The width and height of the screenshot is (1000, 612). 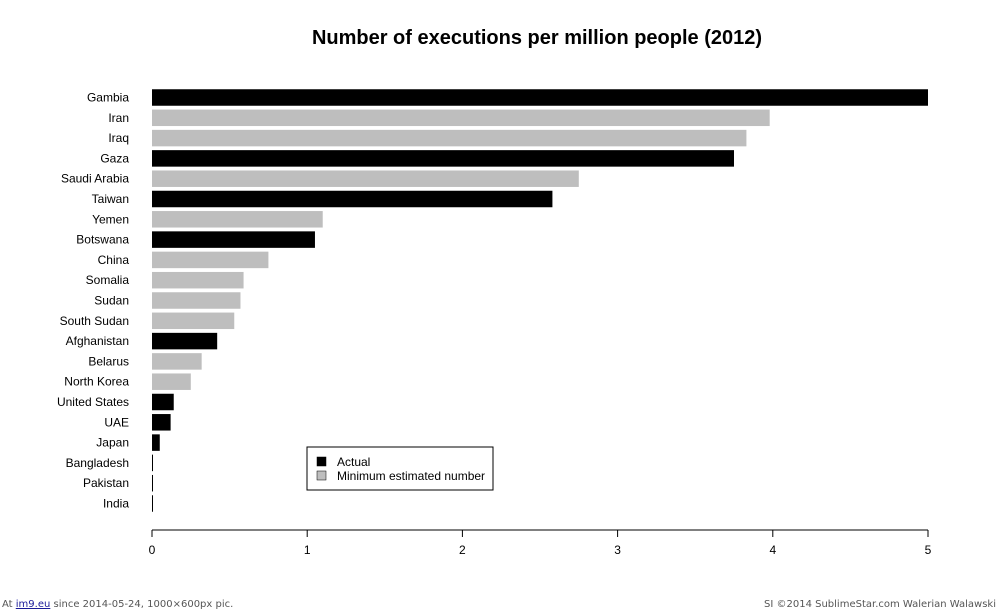 I want to click on bar-somalia, so click(x=198, y=280).